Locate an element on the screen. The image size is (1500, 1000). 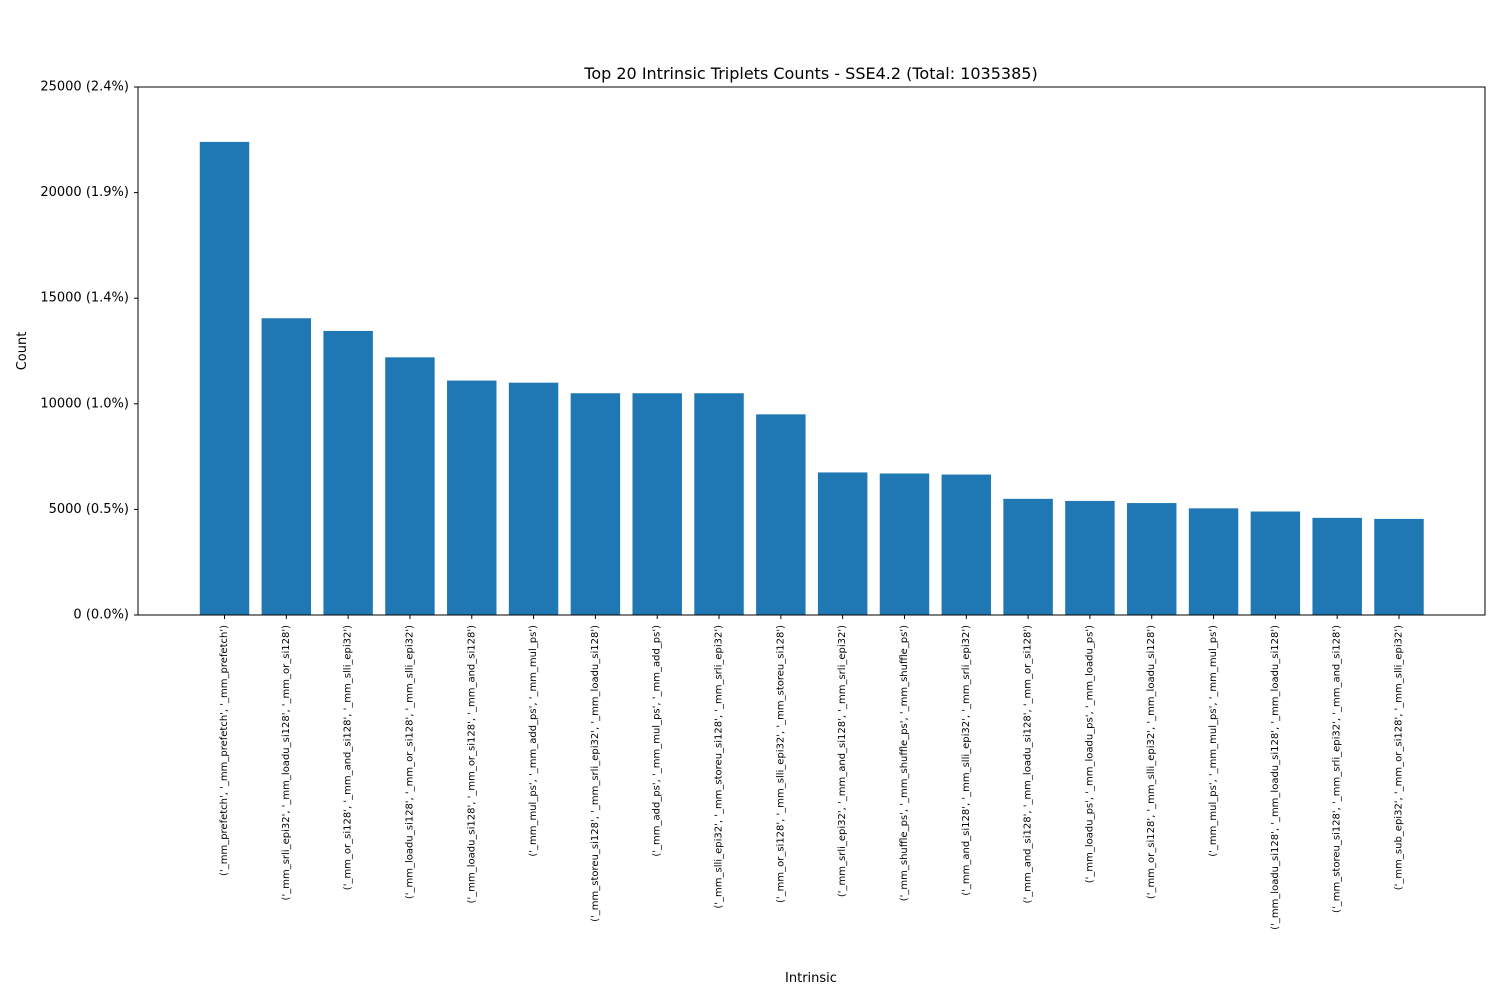
x-axis-label: Intrinsic is located at coordinates (811, 978).